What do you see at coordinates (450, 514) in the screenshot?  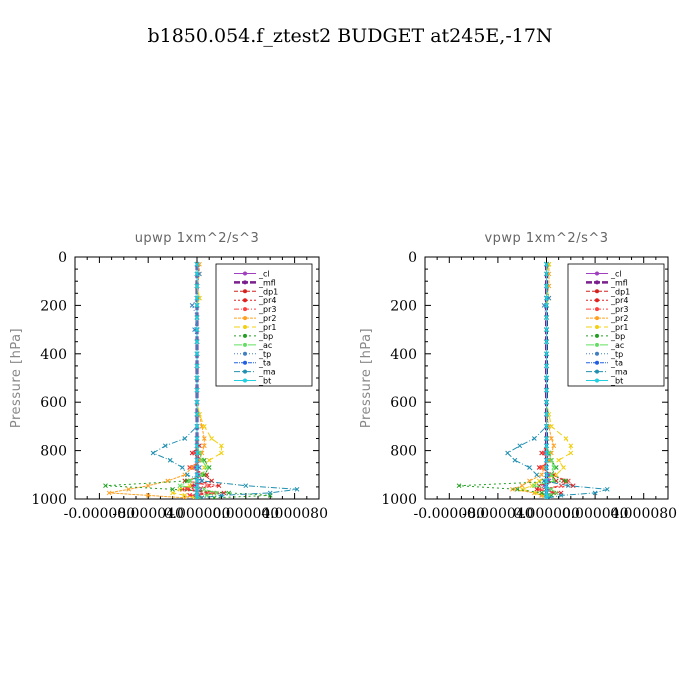 I see `x-tick-label: -0.000080` at bounding box center [450, 514].